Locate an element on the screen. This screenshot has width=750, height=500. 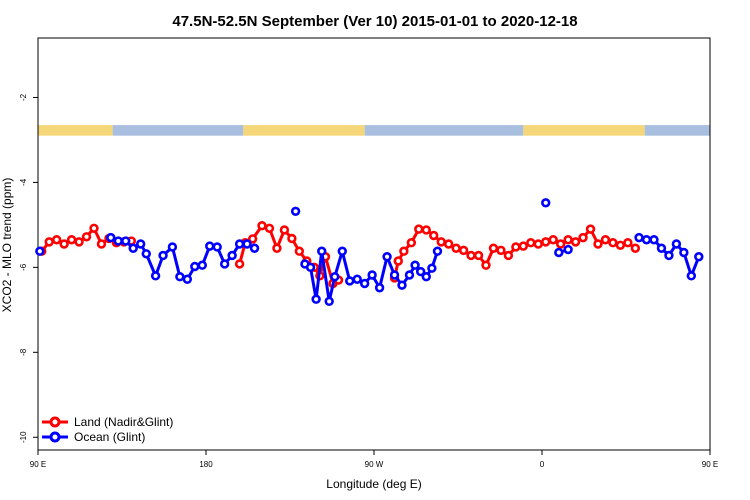
y-axis: -2 -4 -6 -8 -10 is located at coordinates (28, 268).